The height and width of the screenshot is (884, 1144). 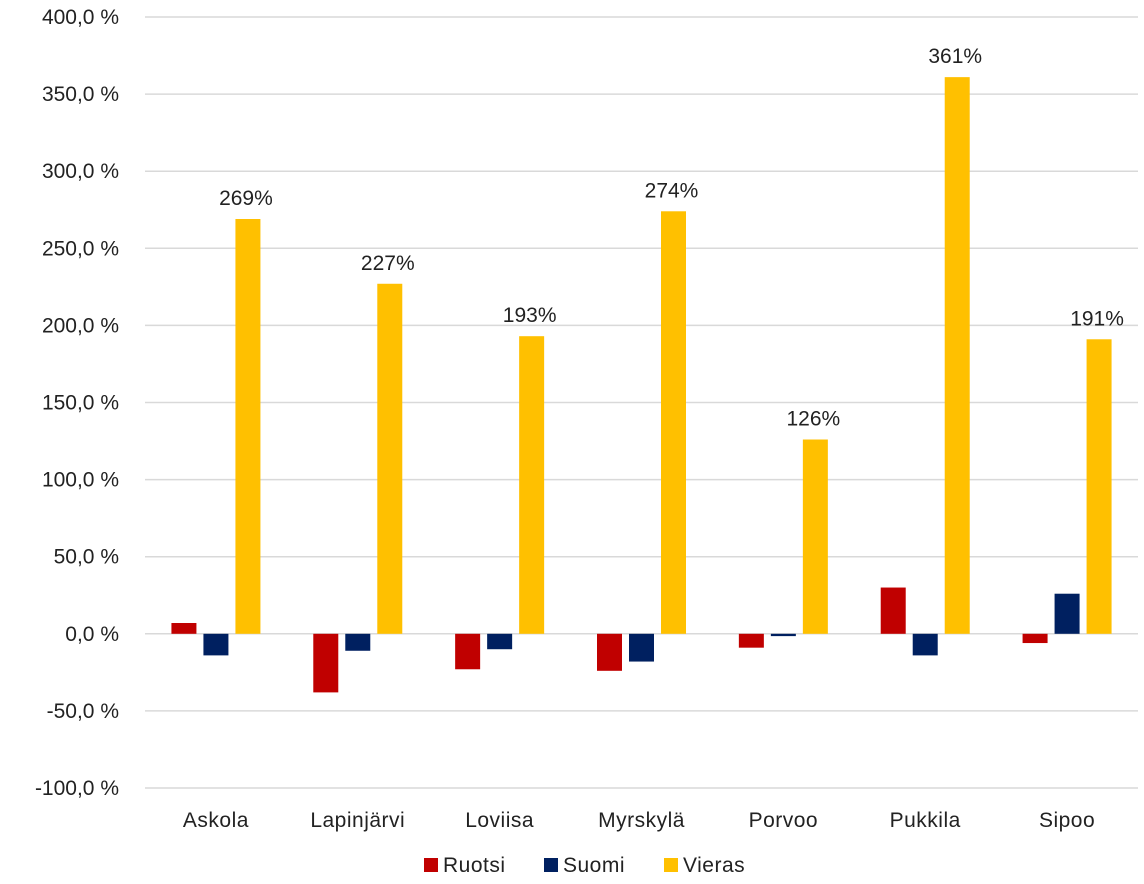 What do you see at coordinates (390, 458) in the screenshot?
I see `bar-vieras-lapinjärvi` at bounding box center [390, 458].